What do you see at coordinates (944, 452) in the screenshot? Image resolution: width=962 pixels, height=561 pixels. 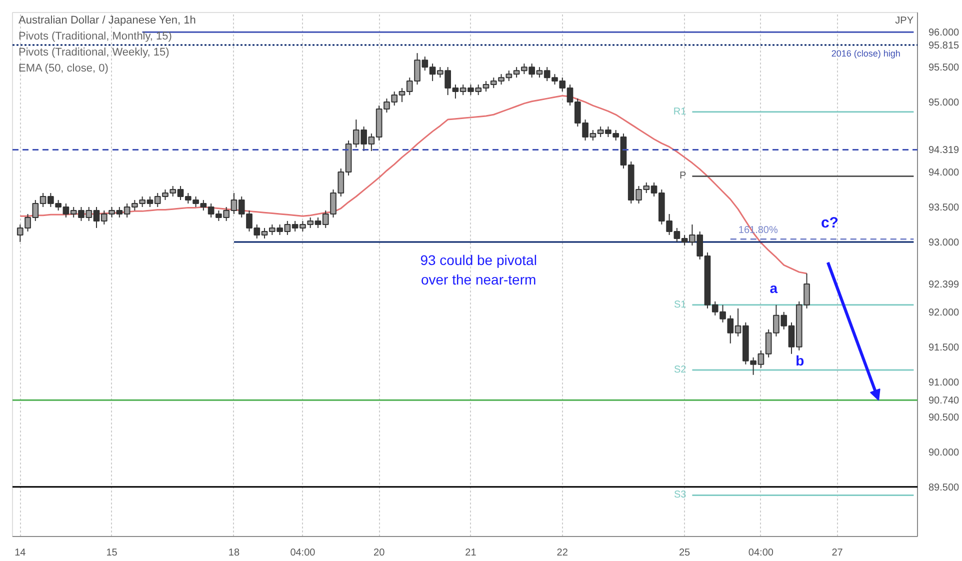 I see `y-tick-label: 90.000` at bounding box center [944, 452].